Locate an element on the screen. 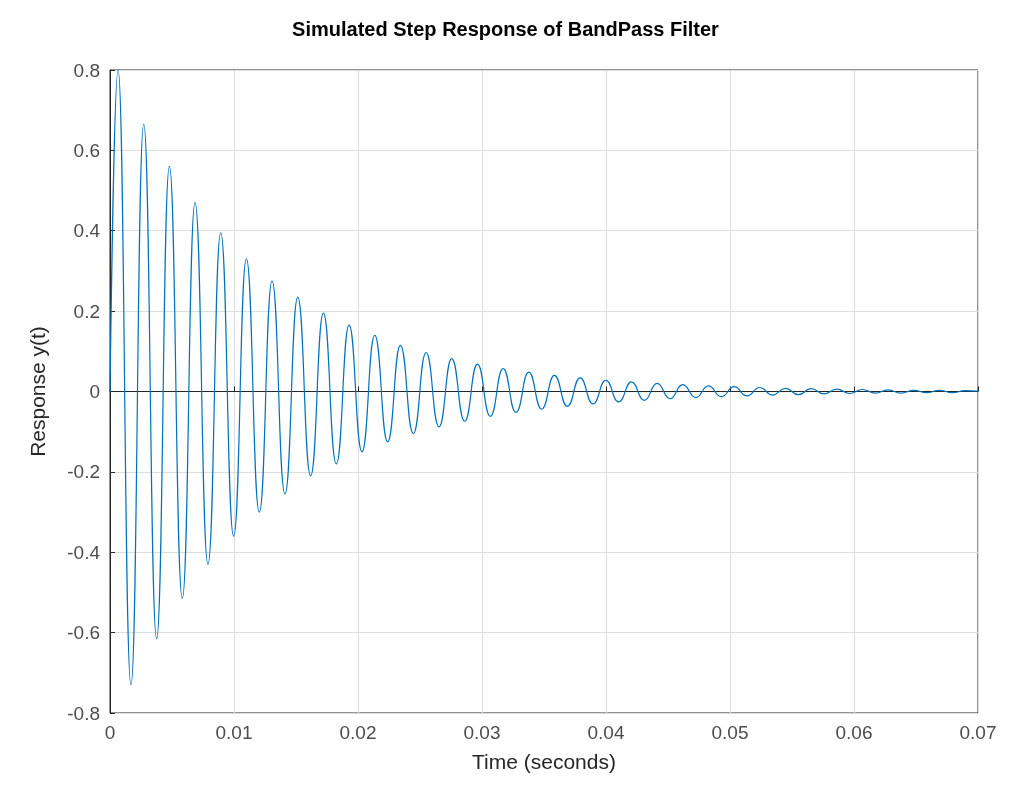 This screenshot has height=805, width=1011. x-tick-label: 0.07 is located at coordinates (978, 732).